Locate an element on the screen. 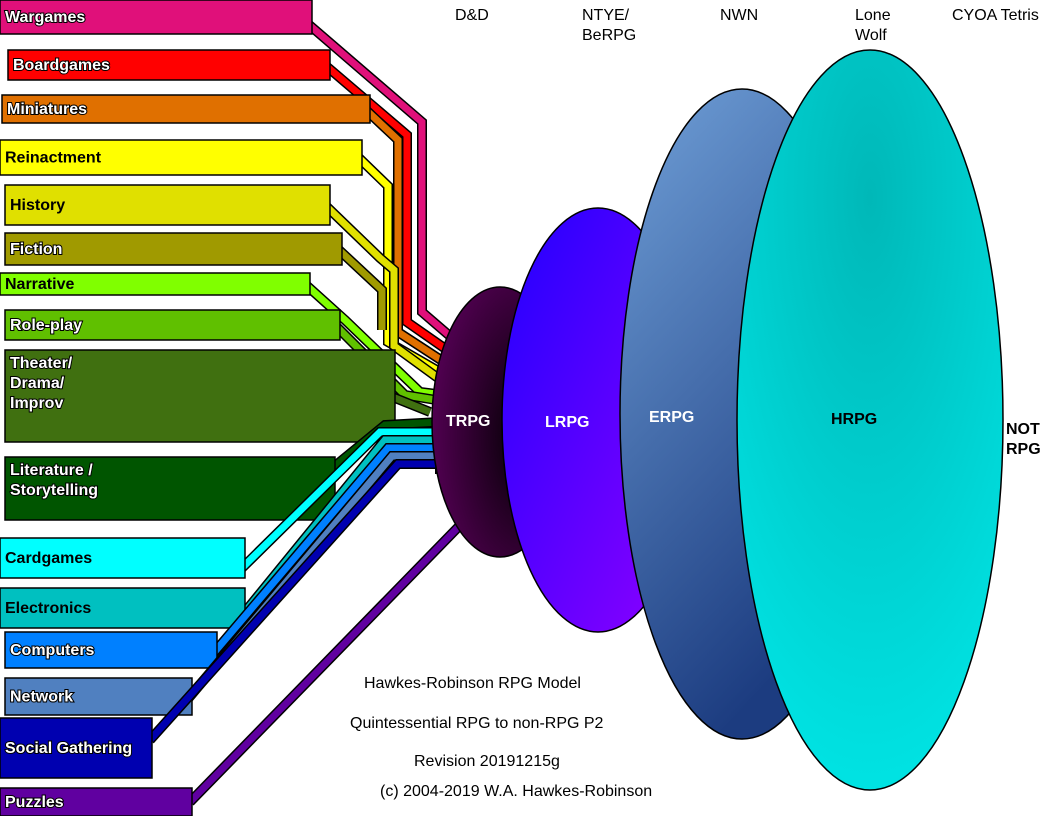 The image size is (1056, 816). source-label: Network is located at coordinates (41, 697).